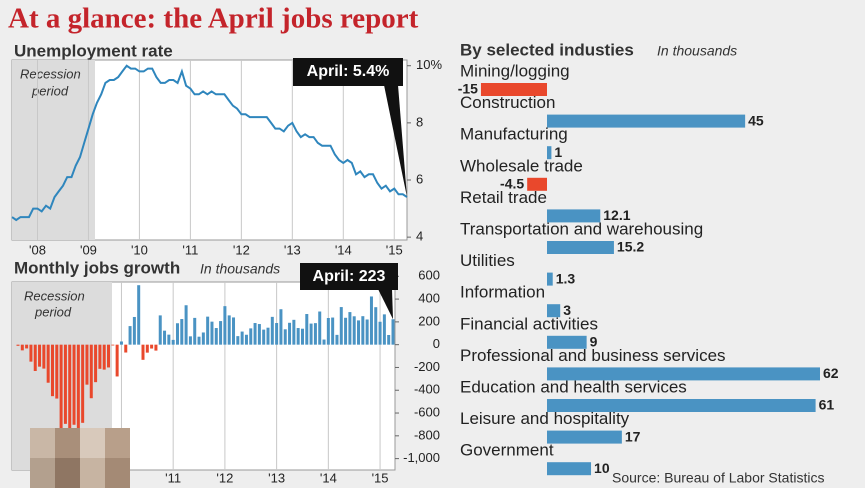 This screenshot has width=865, height=488. I want to click on value-label: 1.3, so click(566, 278).